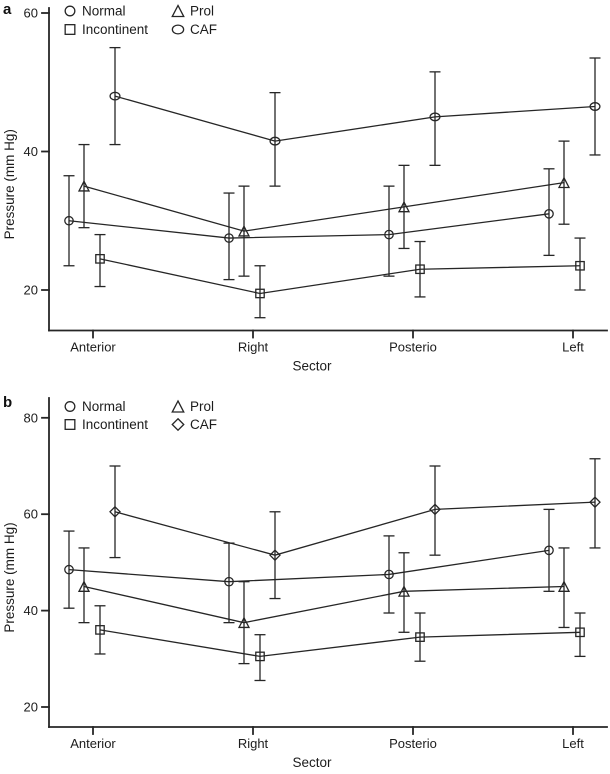 The image size is (610, 774). What do you see at coordinates (37, 169) in the screenshot?
I see `y-axis: 60 40 20` at bounding box center [37, 169].